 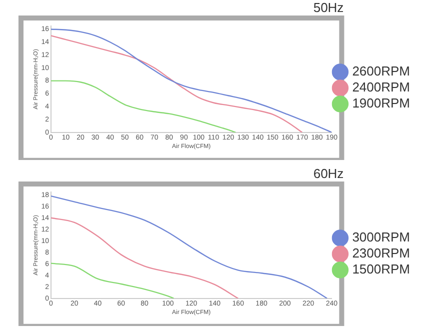 What do you see at coordinates (381, 87) in the screenshot?
I see `legend-label: 2400RPM` at bounding box center [381, 87].